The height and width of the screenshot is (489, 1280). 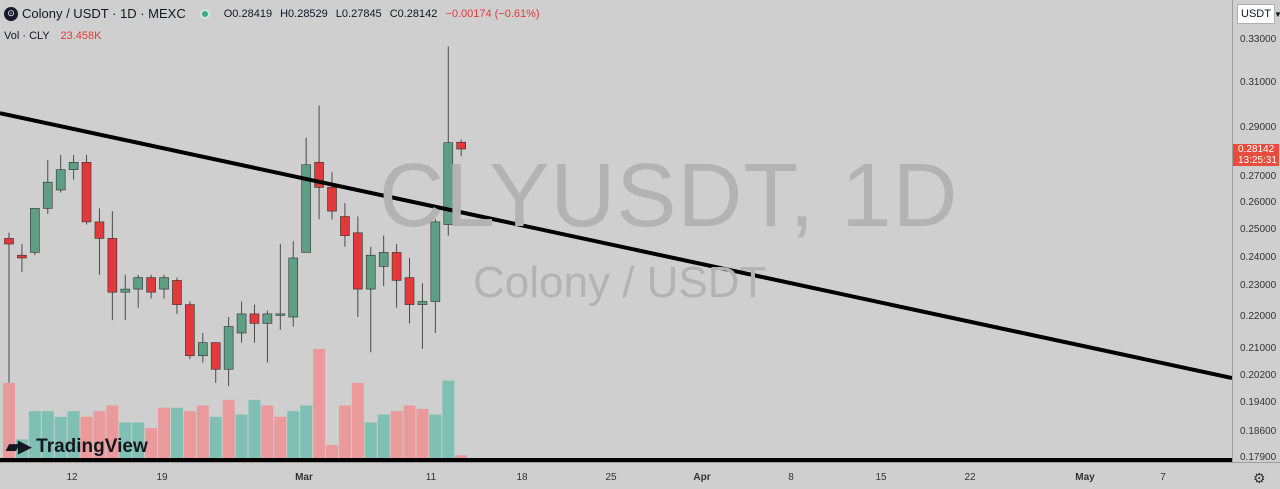 I want to click on price-tick-label: 0.23000, so click(x=1258, y=285).